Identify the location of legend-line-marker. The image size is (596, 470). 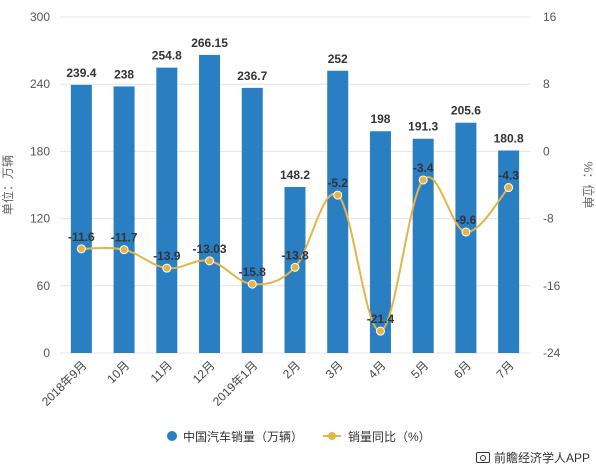
(332, 436).